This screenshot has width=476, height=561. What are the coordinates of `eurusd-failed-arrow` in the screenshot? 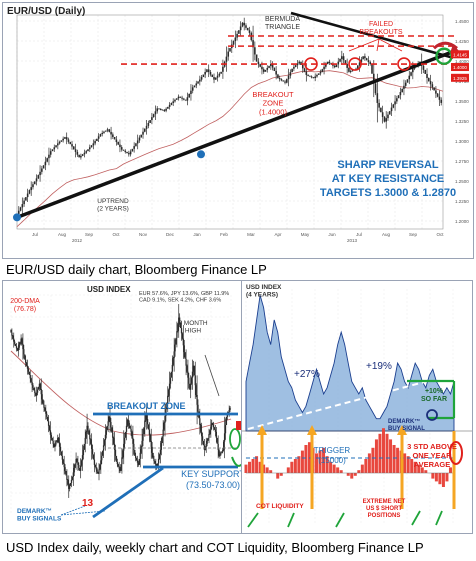 It's located at (364, 45).